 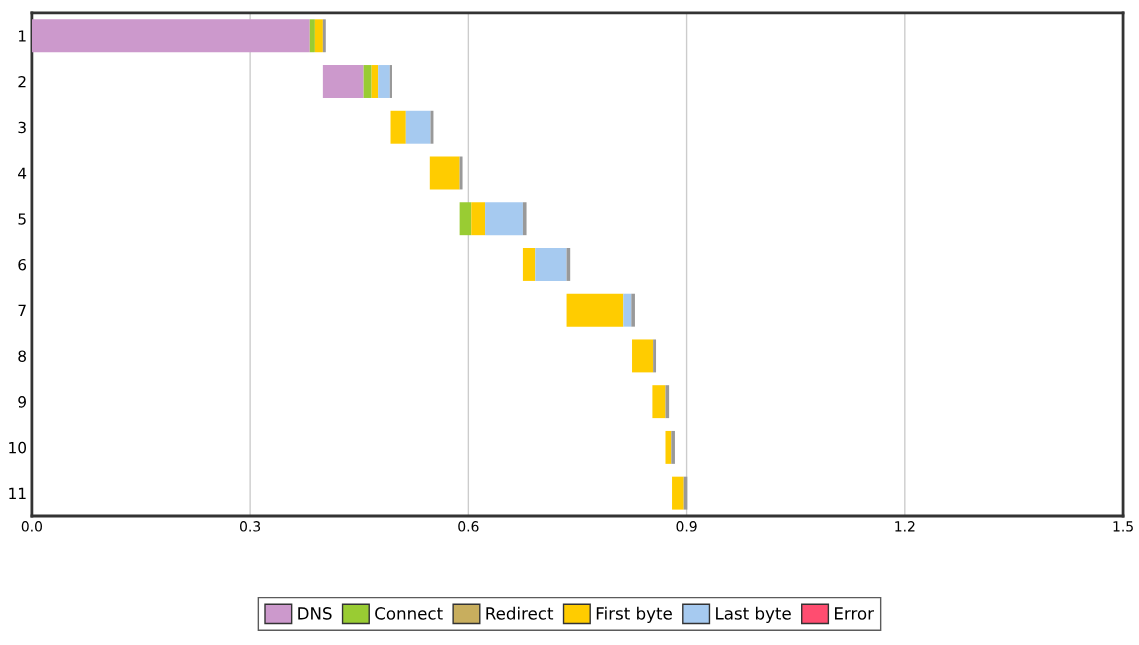 What do you see at coordinates (250, 526) in the screenshot?
I see `x-tick-label: 0.3` at bounding box center [250, 526].